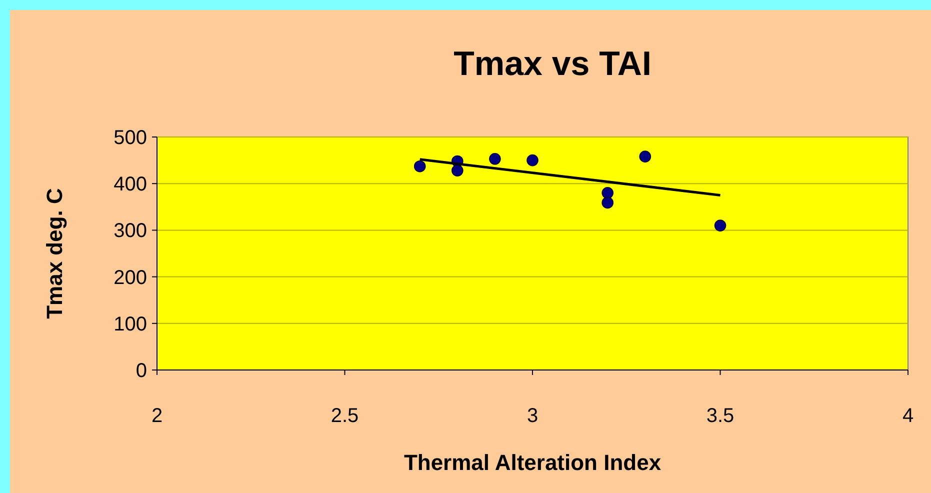 Image resolution: width=931 pixels, height=493 pixels. I want to click on y-axis-title: Tmax deg. C, so click(54, 253).